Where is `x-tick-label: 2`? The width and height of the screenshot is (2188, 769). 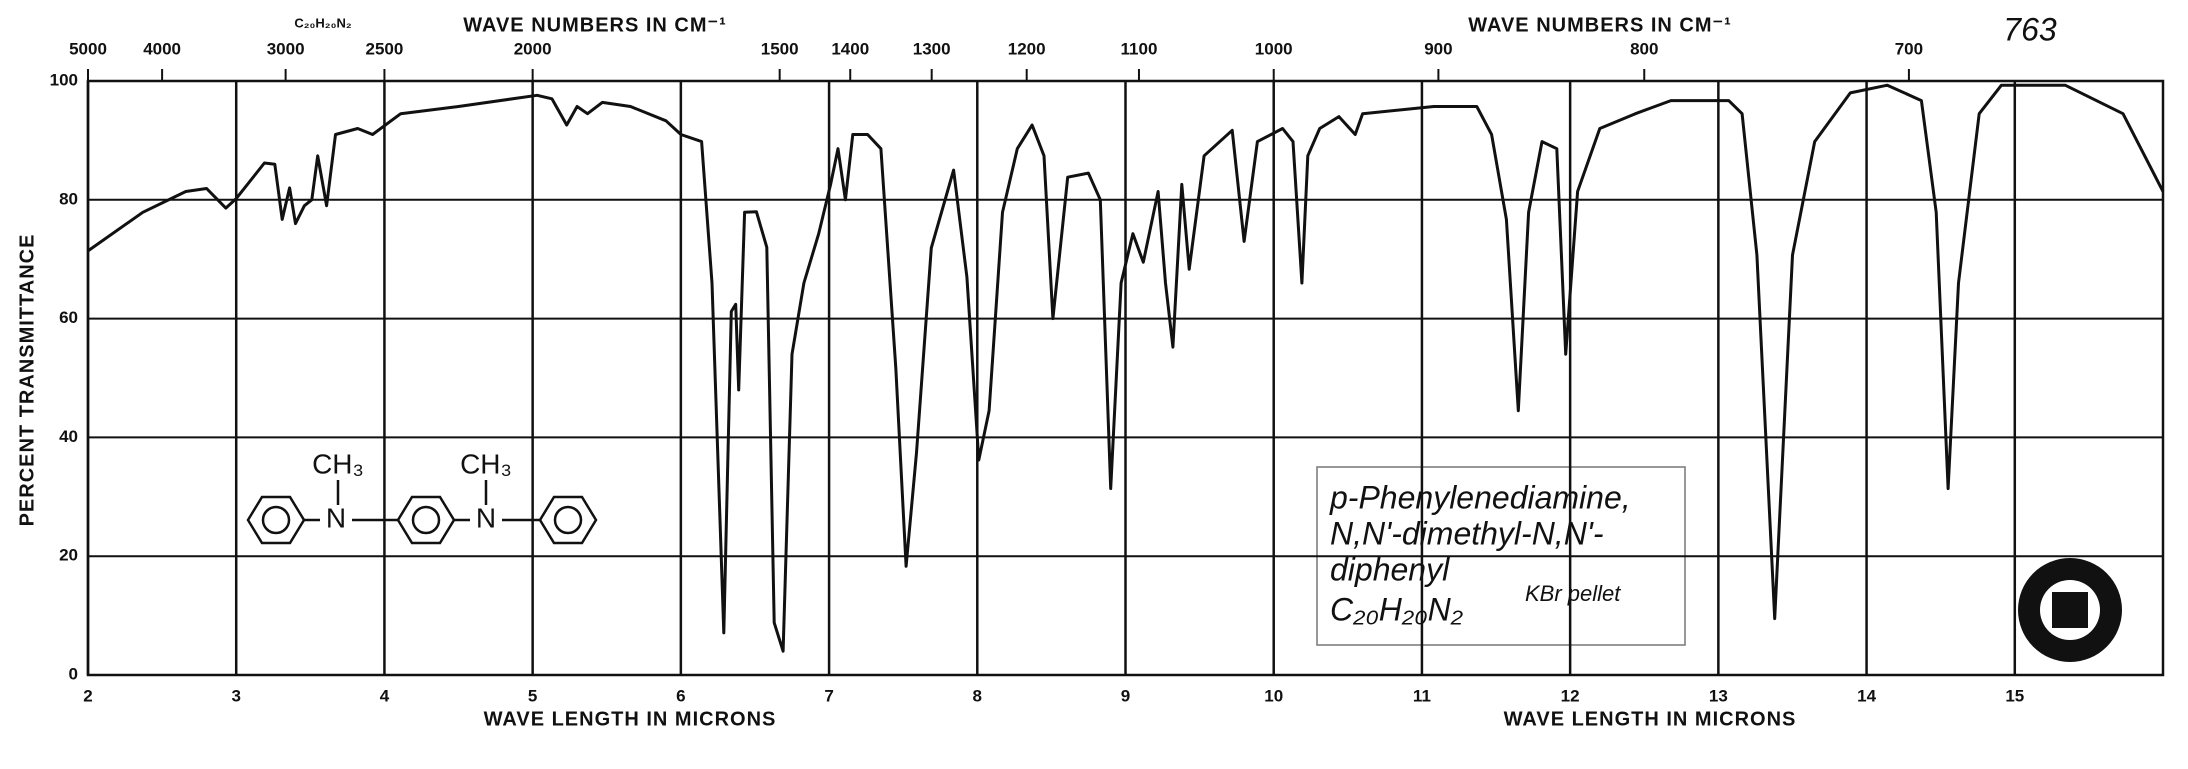
x-tick-label: 2 is located at coordinates (87, 695).